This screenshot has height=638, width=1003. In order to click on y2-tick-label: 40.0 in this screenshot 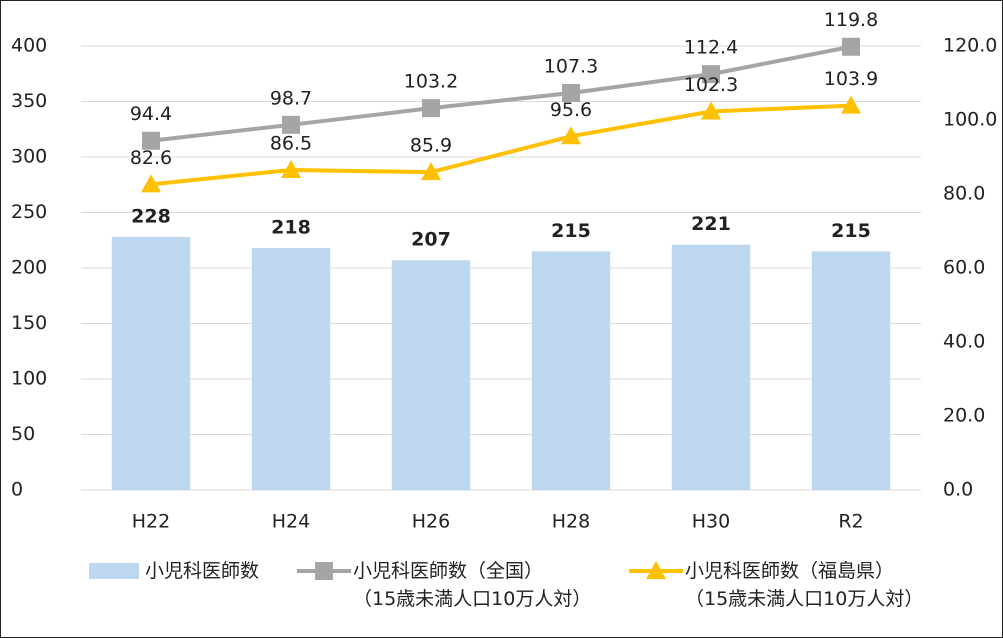, I will do `click(964, 342)`.